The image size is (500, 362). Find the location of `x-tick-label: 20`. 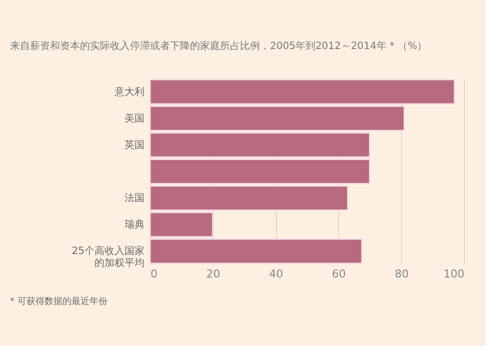

x-tick-label: 20 is located at coordinates (213, 274).